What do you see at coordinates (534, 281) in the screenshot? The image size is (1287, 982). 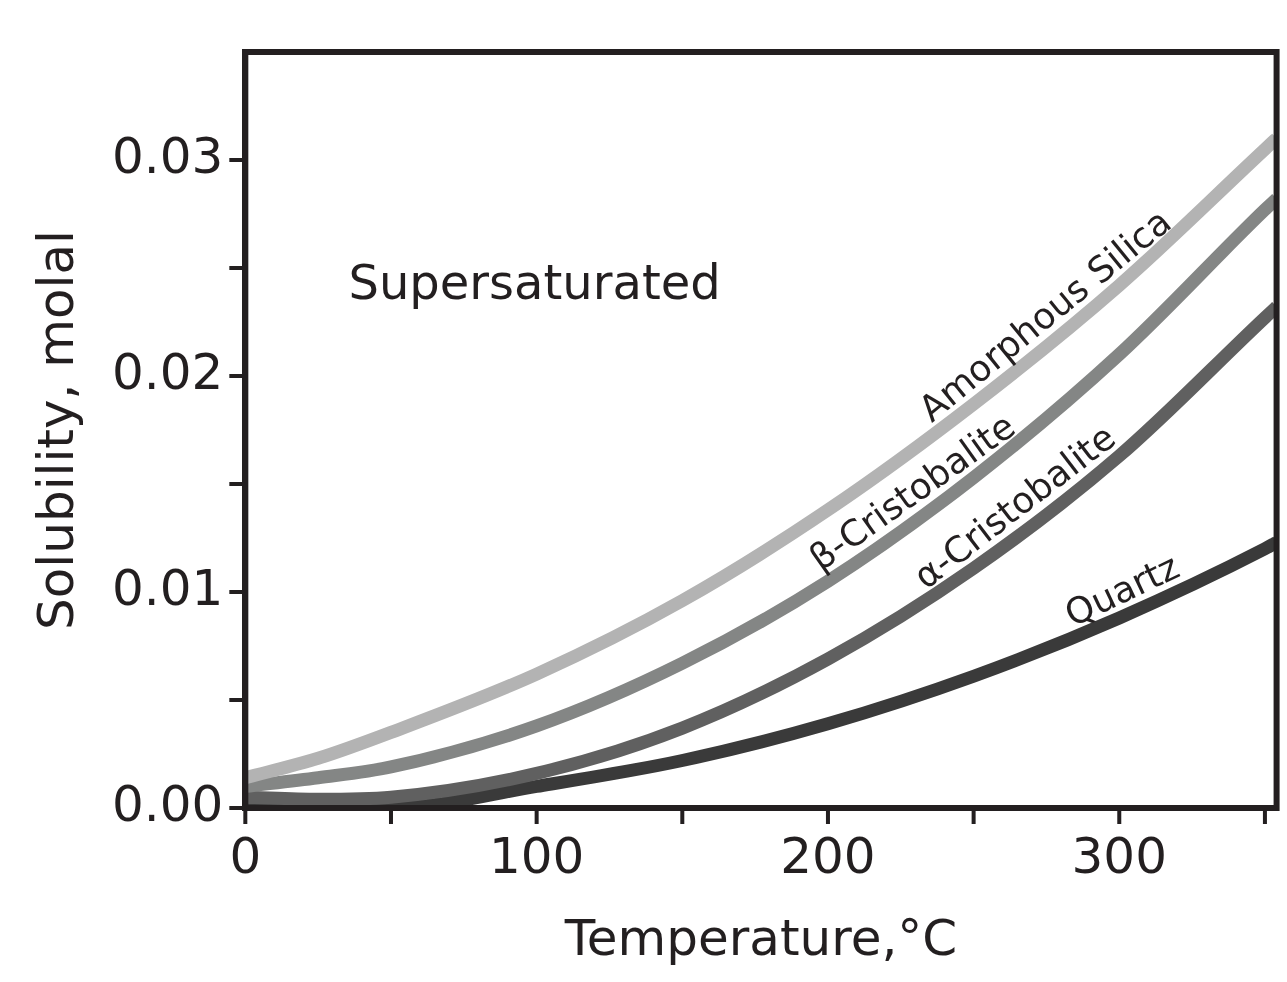 I see `annotation: Supersaturated` at bounding box center [534, 281].